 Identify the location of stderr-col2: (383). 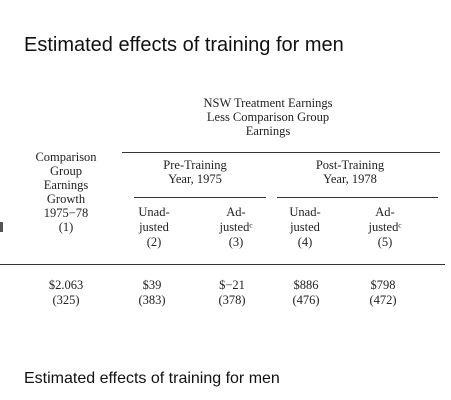
(152, 300).